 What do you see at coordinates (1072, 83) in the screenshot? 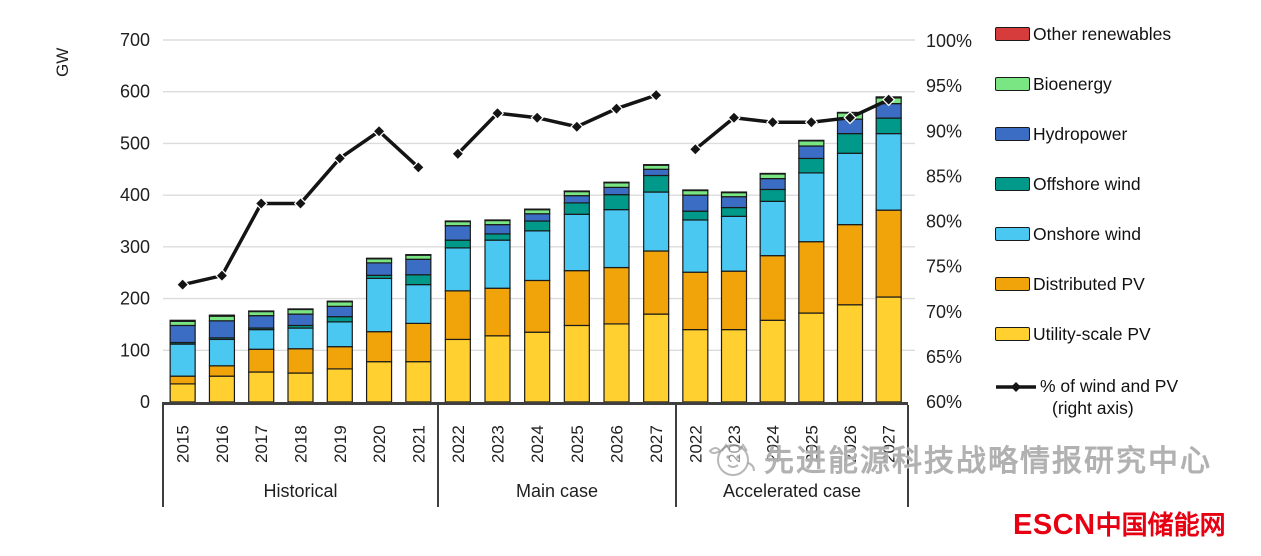
I see `legend-label: Bioenergy` at bounding box center [1072, 83].